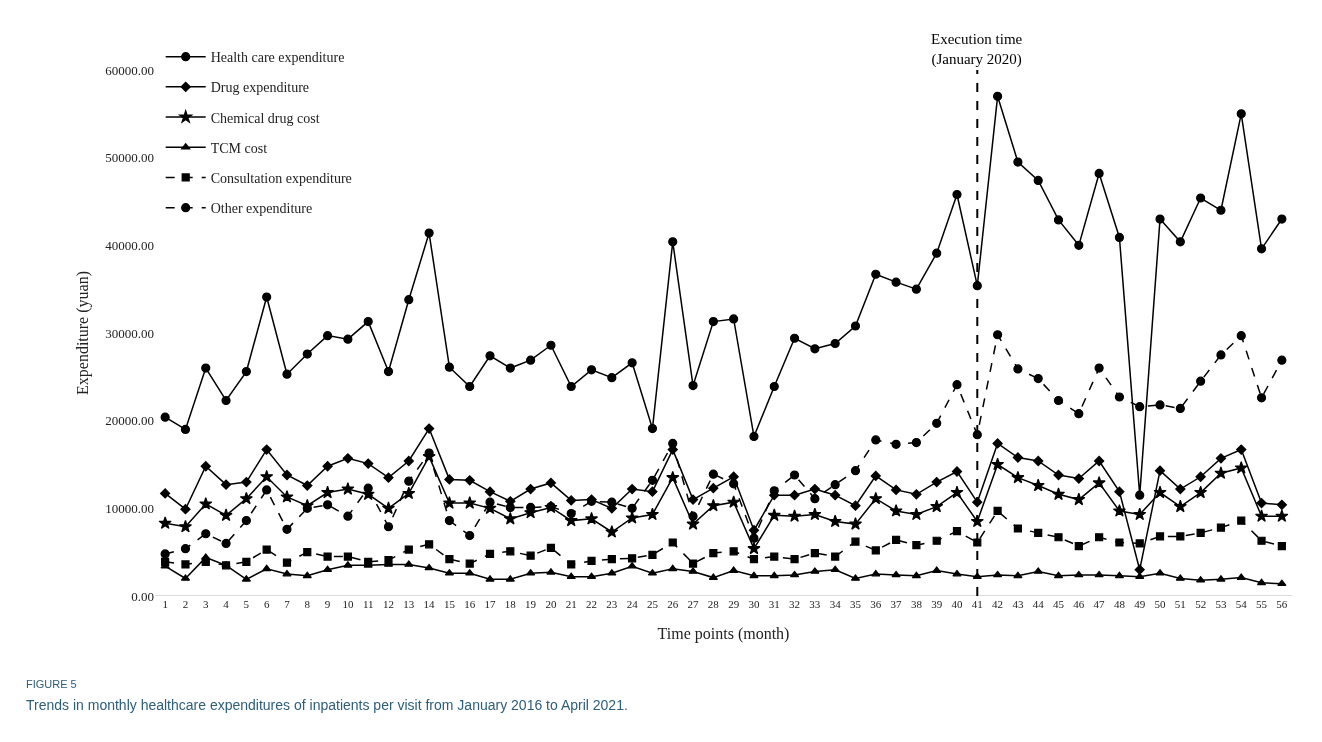 The height and width of the screenshot is (742, 1322). I want to click on x-tick-label: 7, so click(287, 604).